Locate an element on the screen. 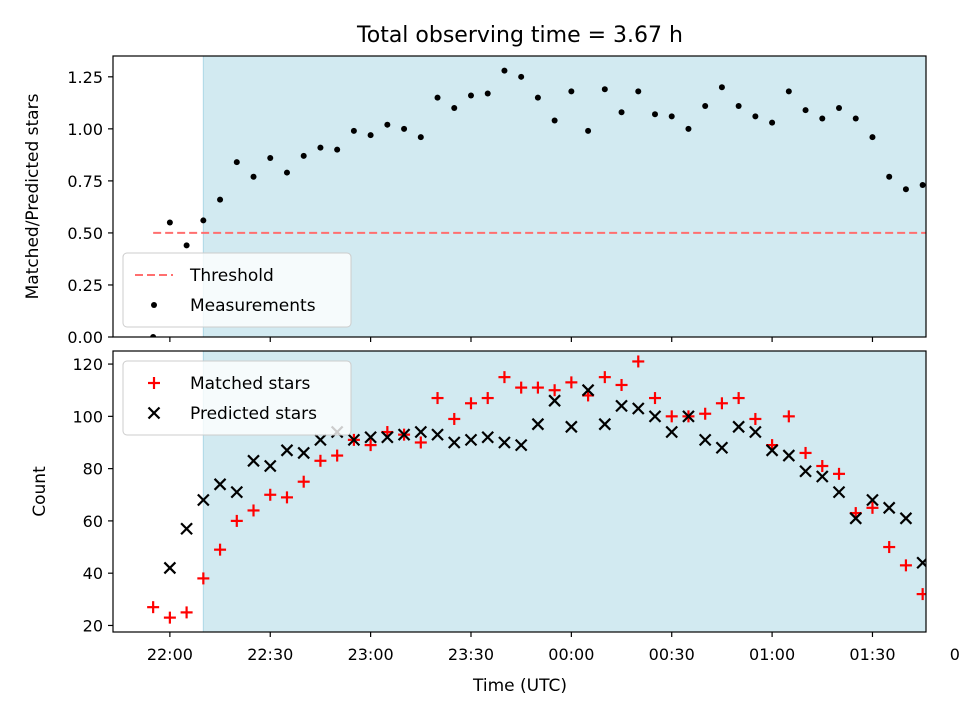 This screenshot has height=720, width=960. y-tick-label: 40 is located at coordinates (93, 573).